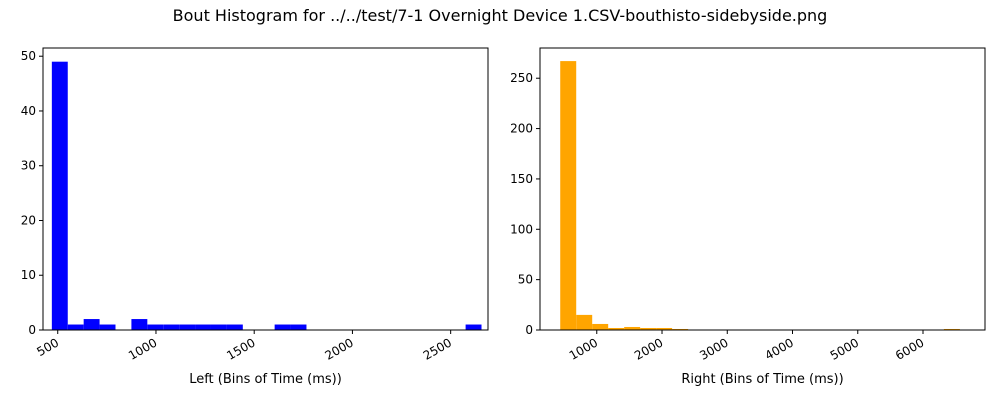  What do you see at coordinates (762, 379) in the screenshot?
I see `x-axis-label: Right (Bins of Time (ms))` at bounding box center [762, 379].